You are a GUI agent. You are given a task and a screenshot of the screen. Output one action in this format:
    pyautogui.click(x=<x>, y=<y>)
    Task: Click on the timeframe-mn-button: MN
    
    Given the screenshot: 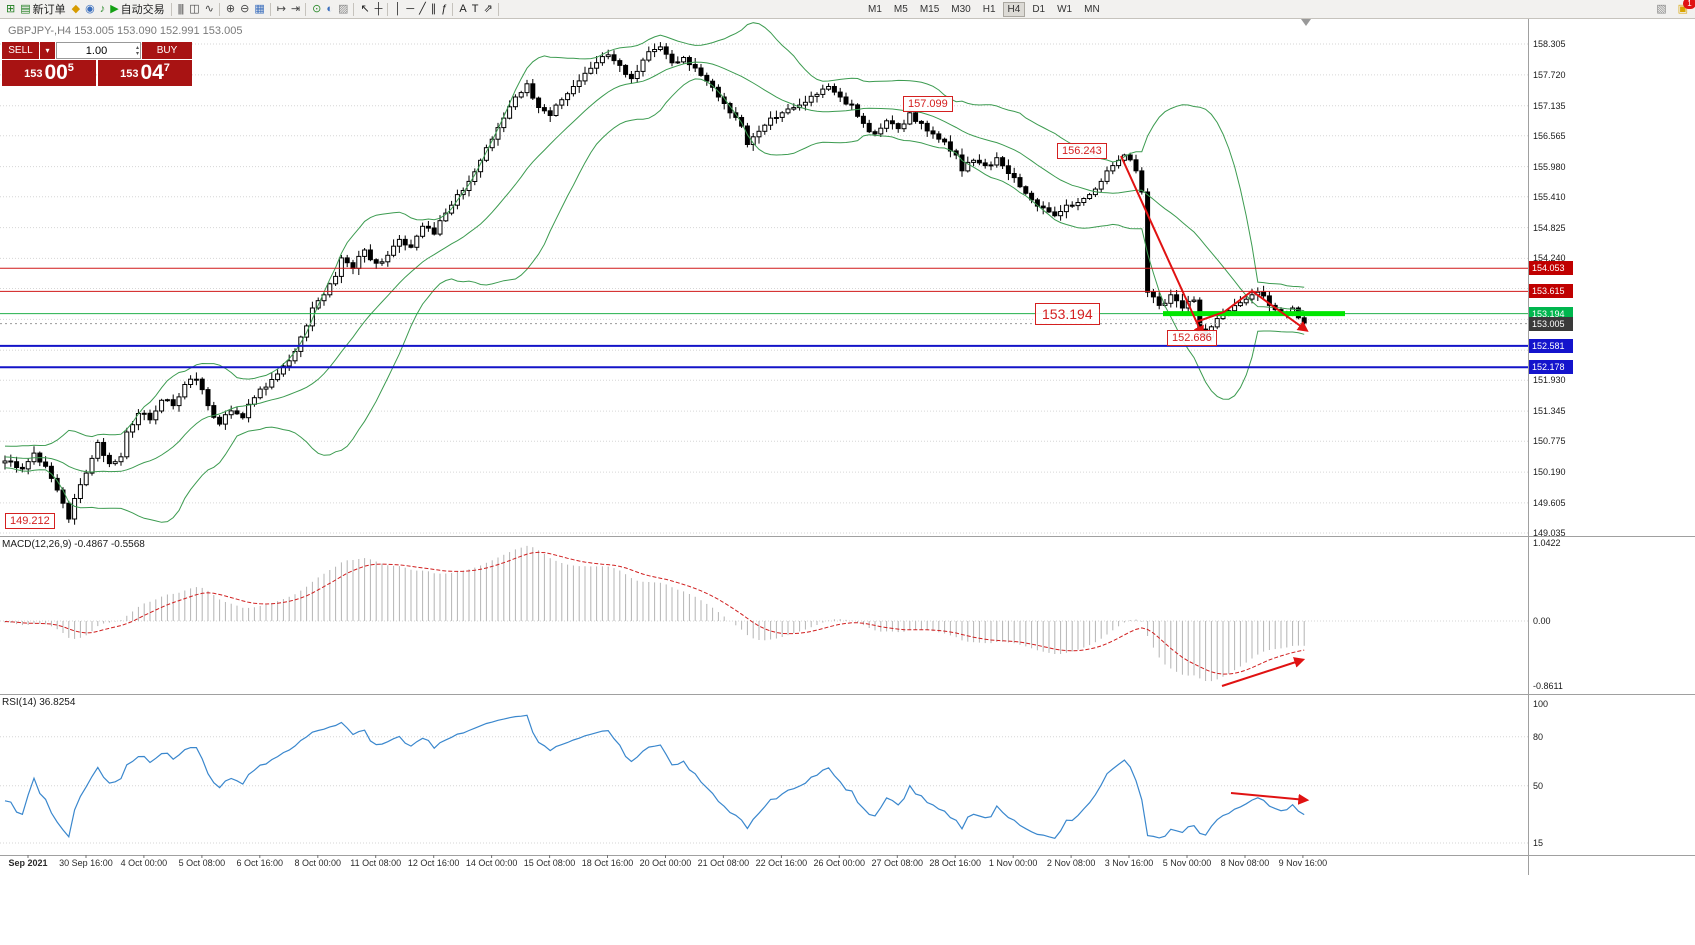 What is the action you would take?
    pyautogui.click(x=1092, y=9)
    